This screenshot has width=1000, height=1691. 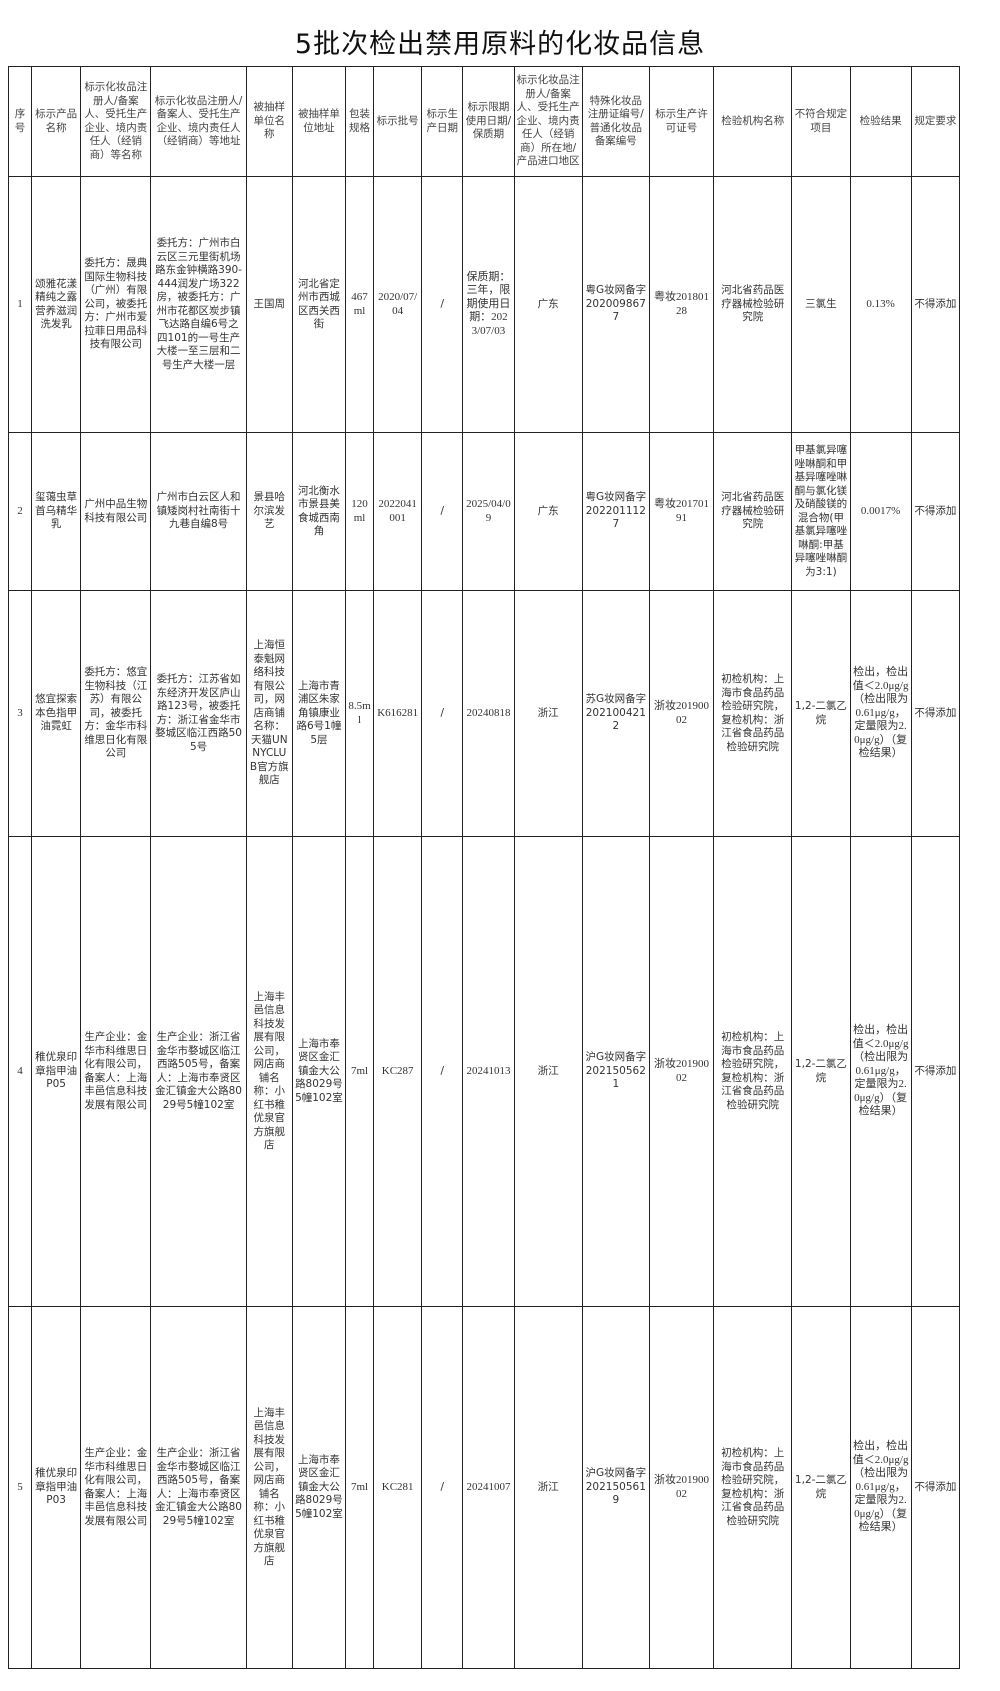 I want to click on table-cell: 三氯生, so click(x=821, y=304).